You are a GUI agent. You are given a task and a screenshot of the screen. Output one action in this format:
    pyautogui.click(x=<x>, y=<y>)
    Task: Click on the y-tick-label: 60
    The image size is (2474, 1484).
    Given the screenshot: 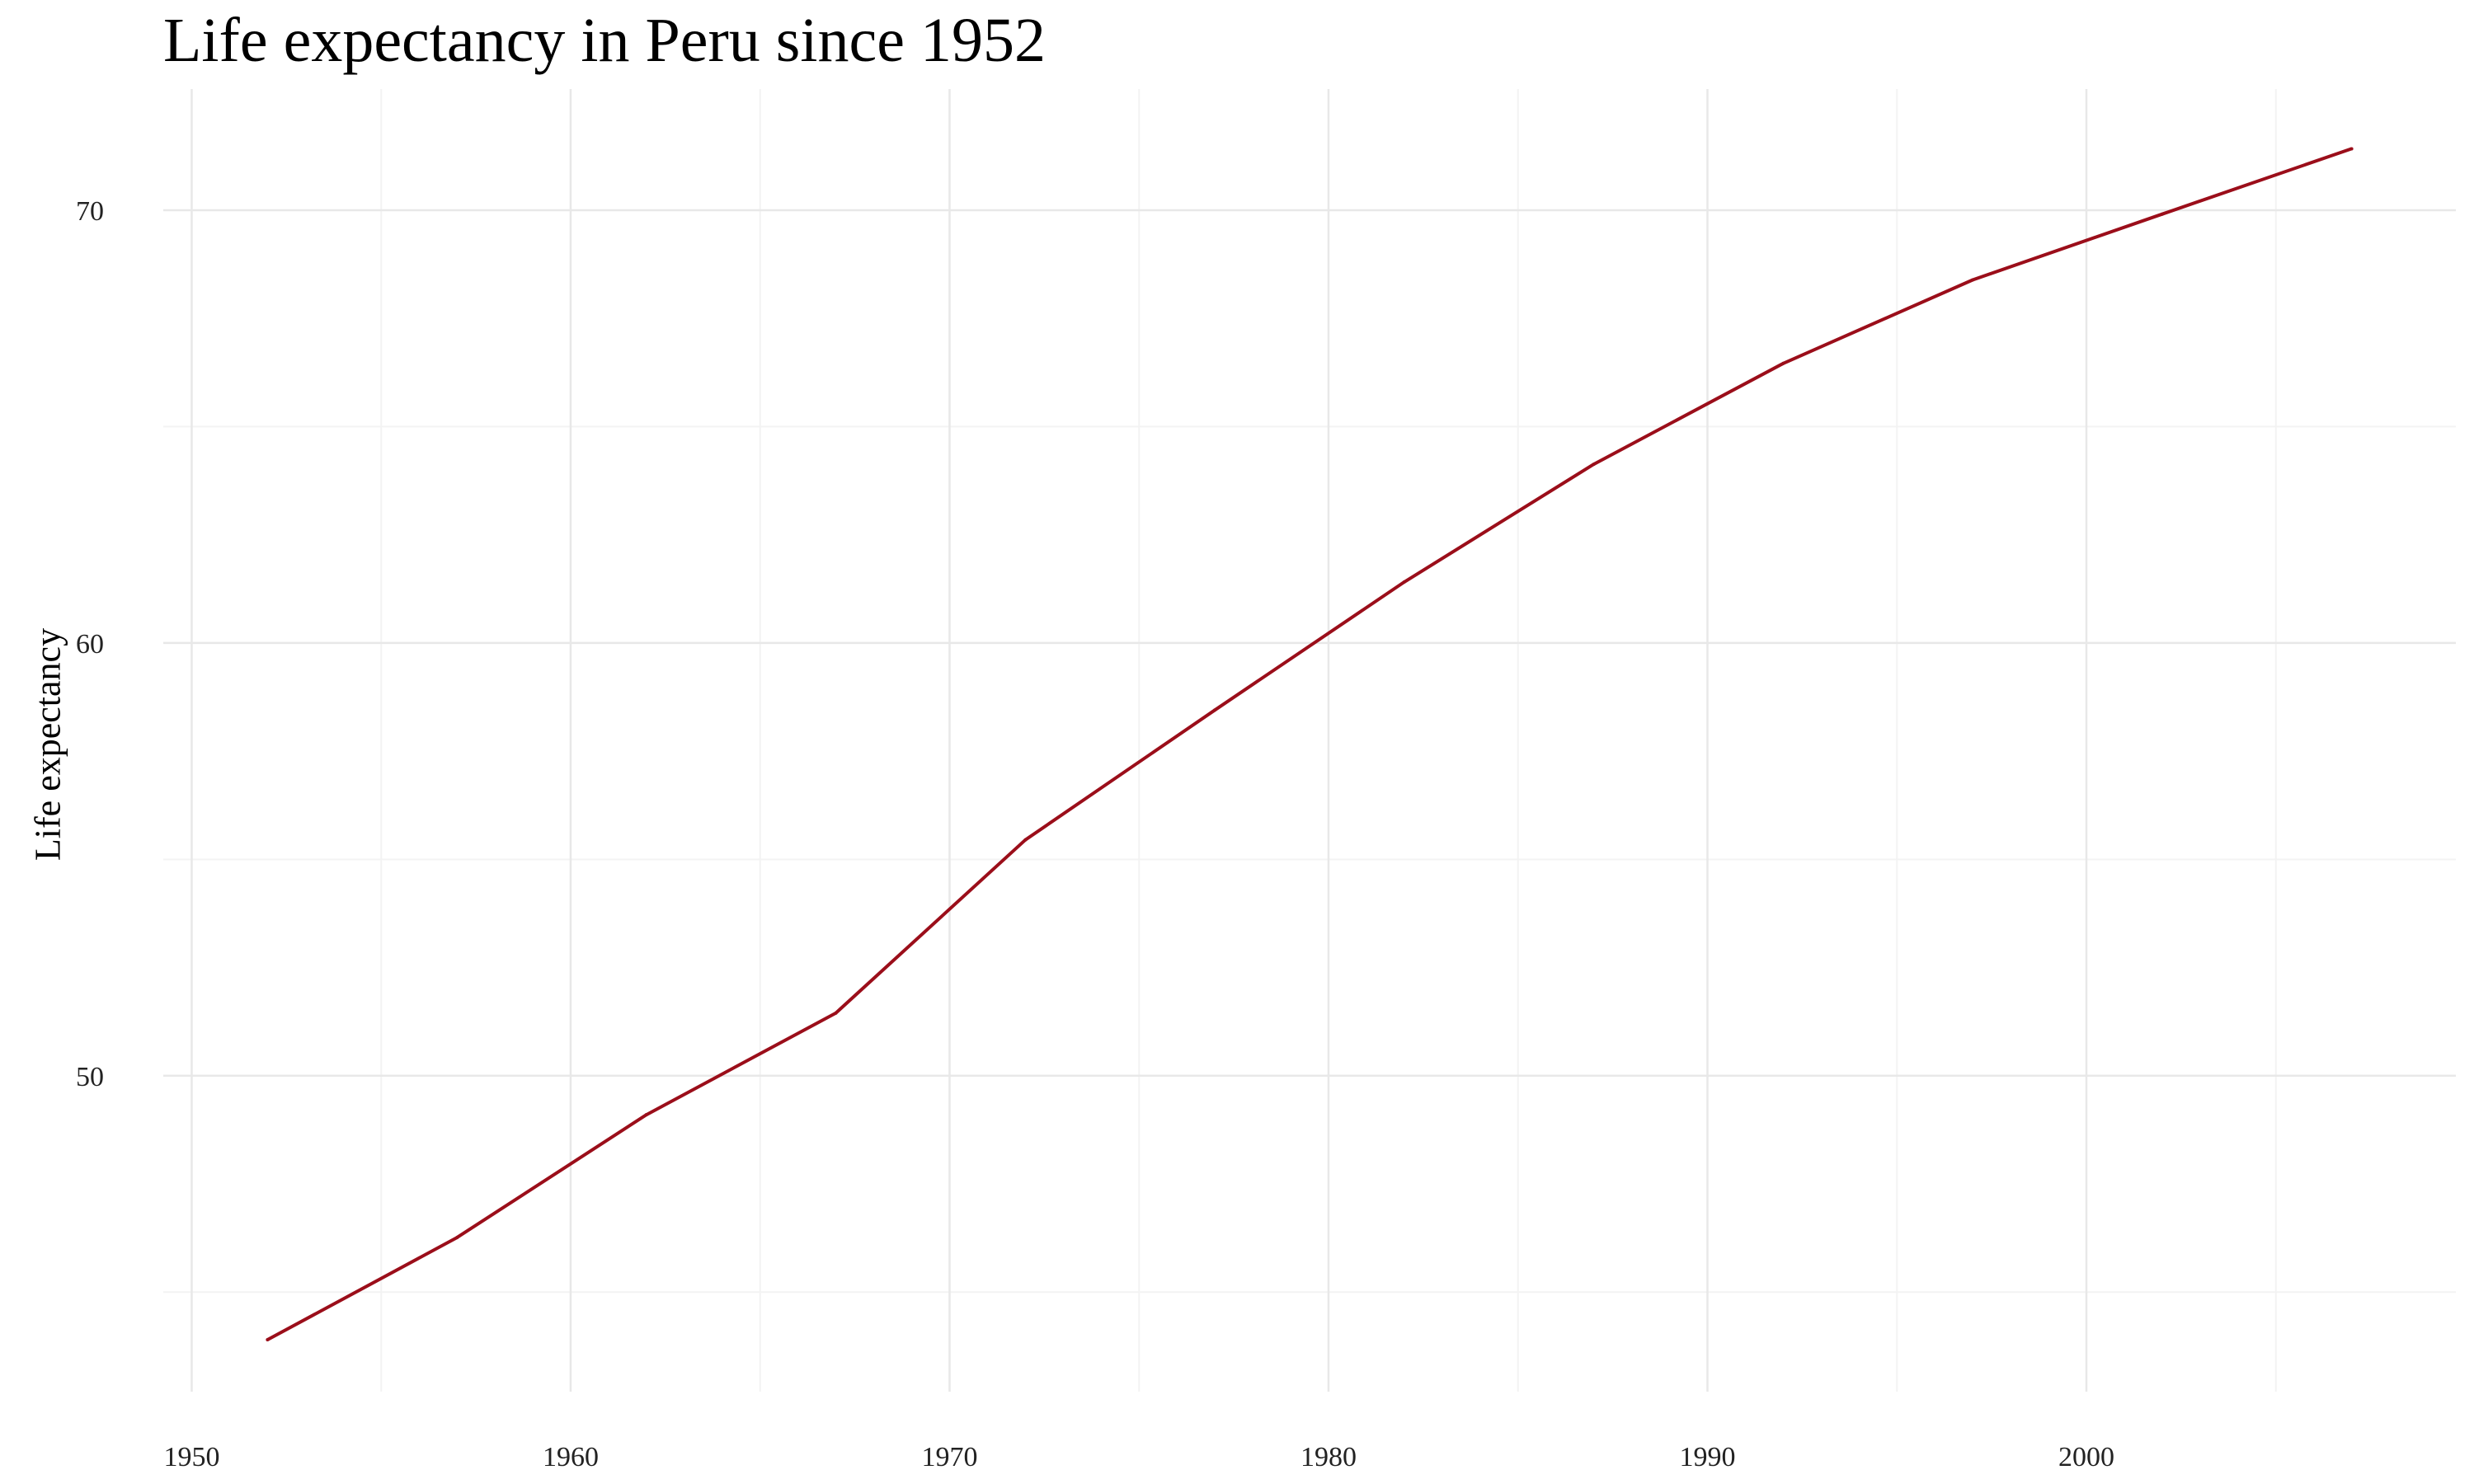 What is the action you would take?
    pyautogui.click(x=90, y=644)
    